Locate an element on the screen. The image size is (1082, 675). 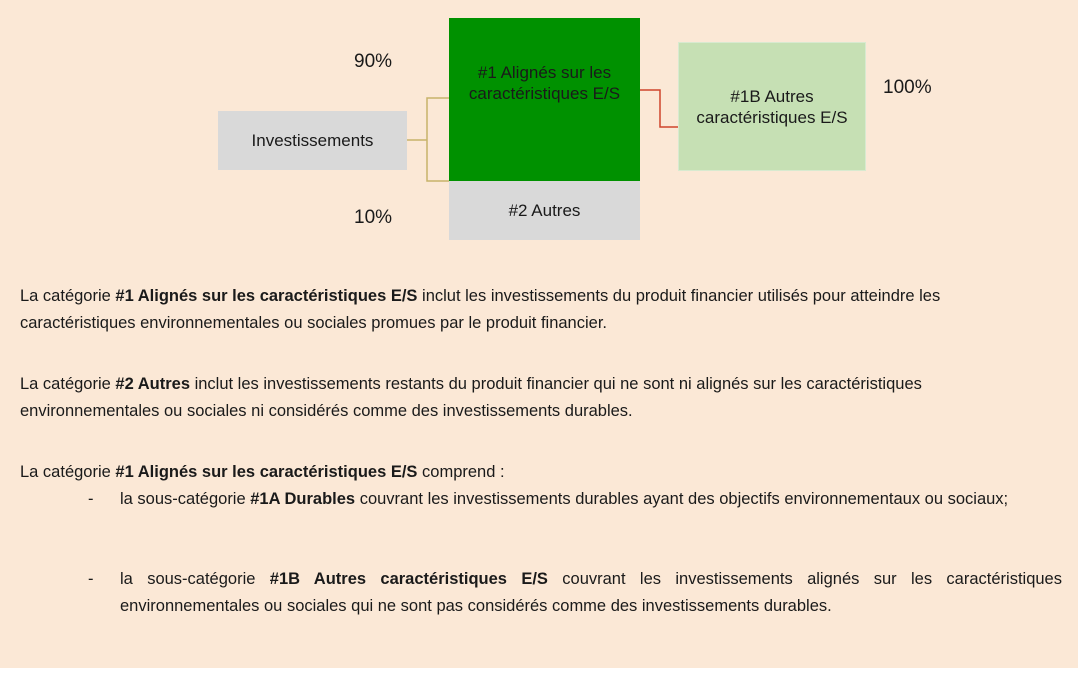
bracket is located at coordinates (437, 139).